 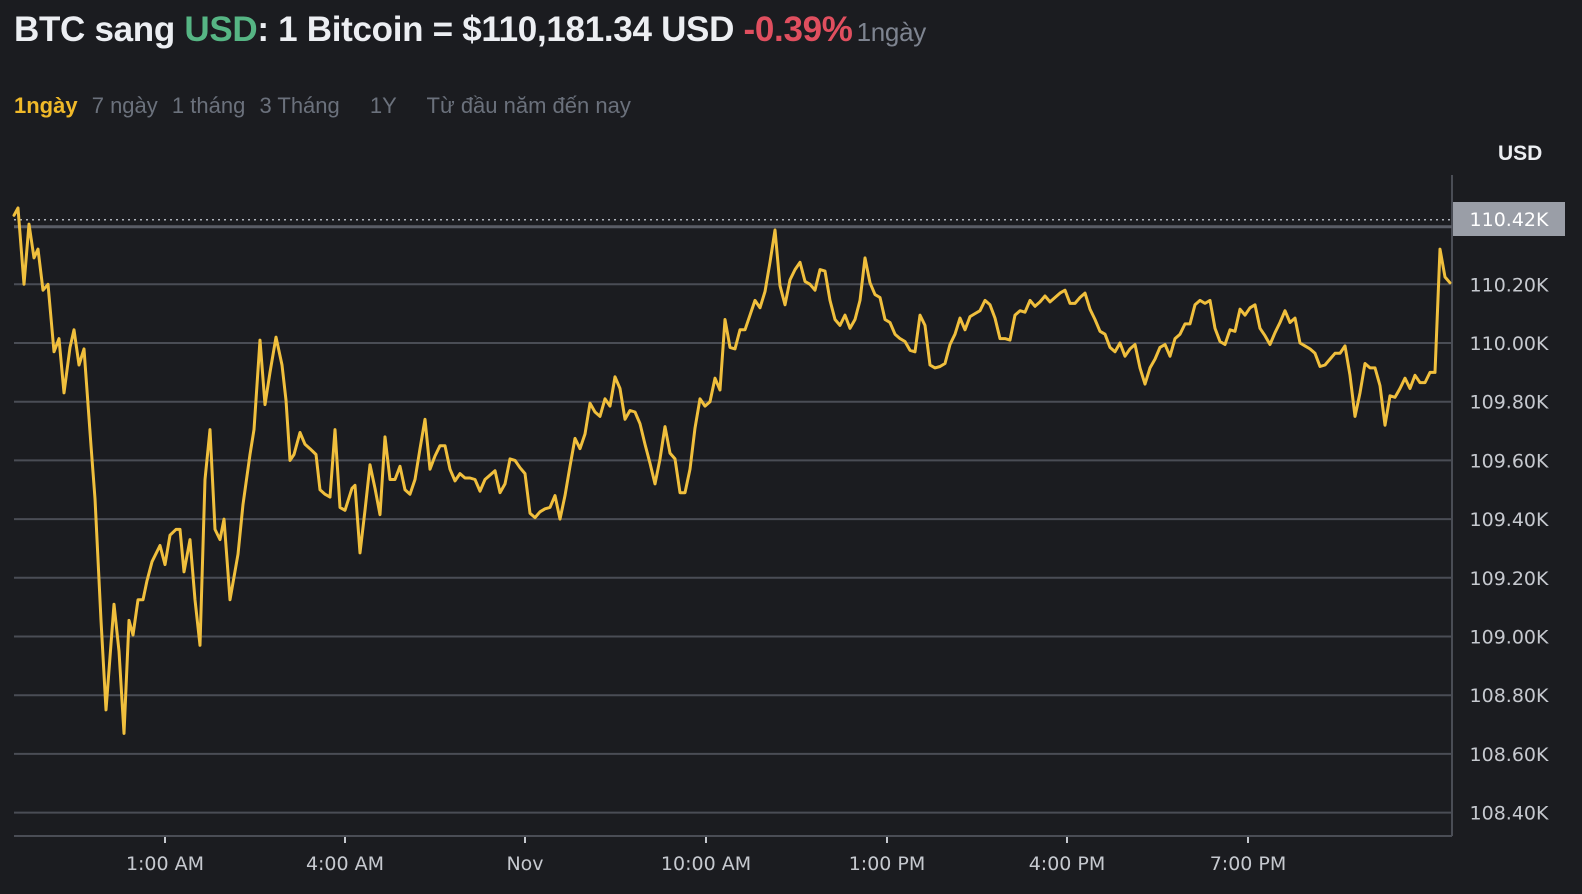 What do you see at coordinates (733, 223) in the screenshot?
I see `current-price-reference-line` at bounding box center [733, 223].